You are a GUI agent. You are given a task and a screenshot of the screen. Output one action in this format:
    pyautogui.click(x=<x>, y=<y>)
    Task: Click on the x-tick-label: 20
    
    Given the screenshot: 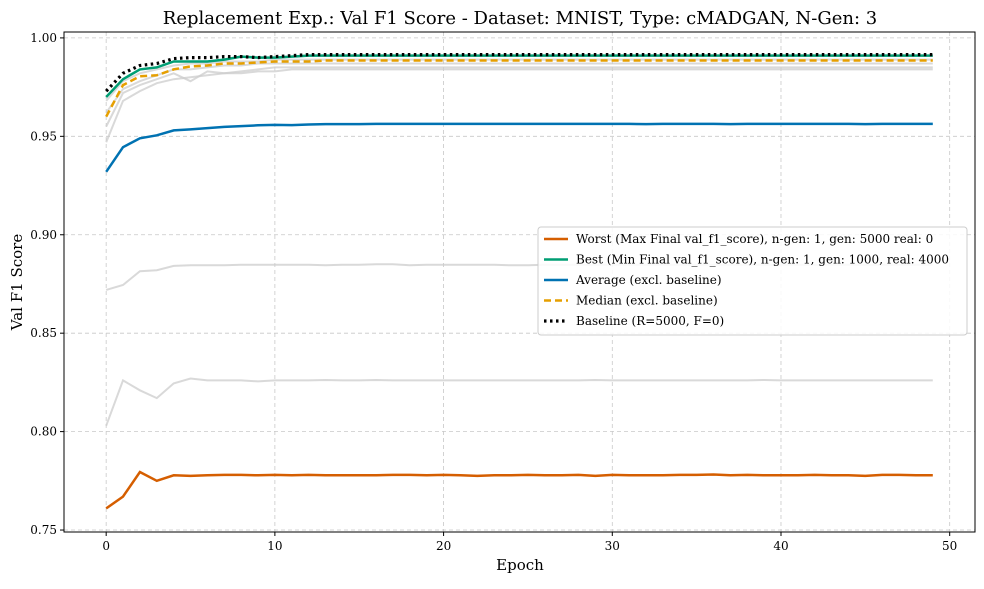 What is the action you would take?
    pyautogui.click(x=443, y=546)
    